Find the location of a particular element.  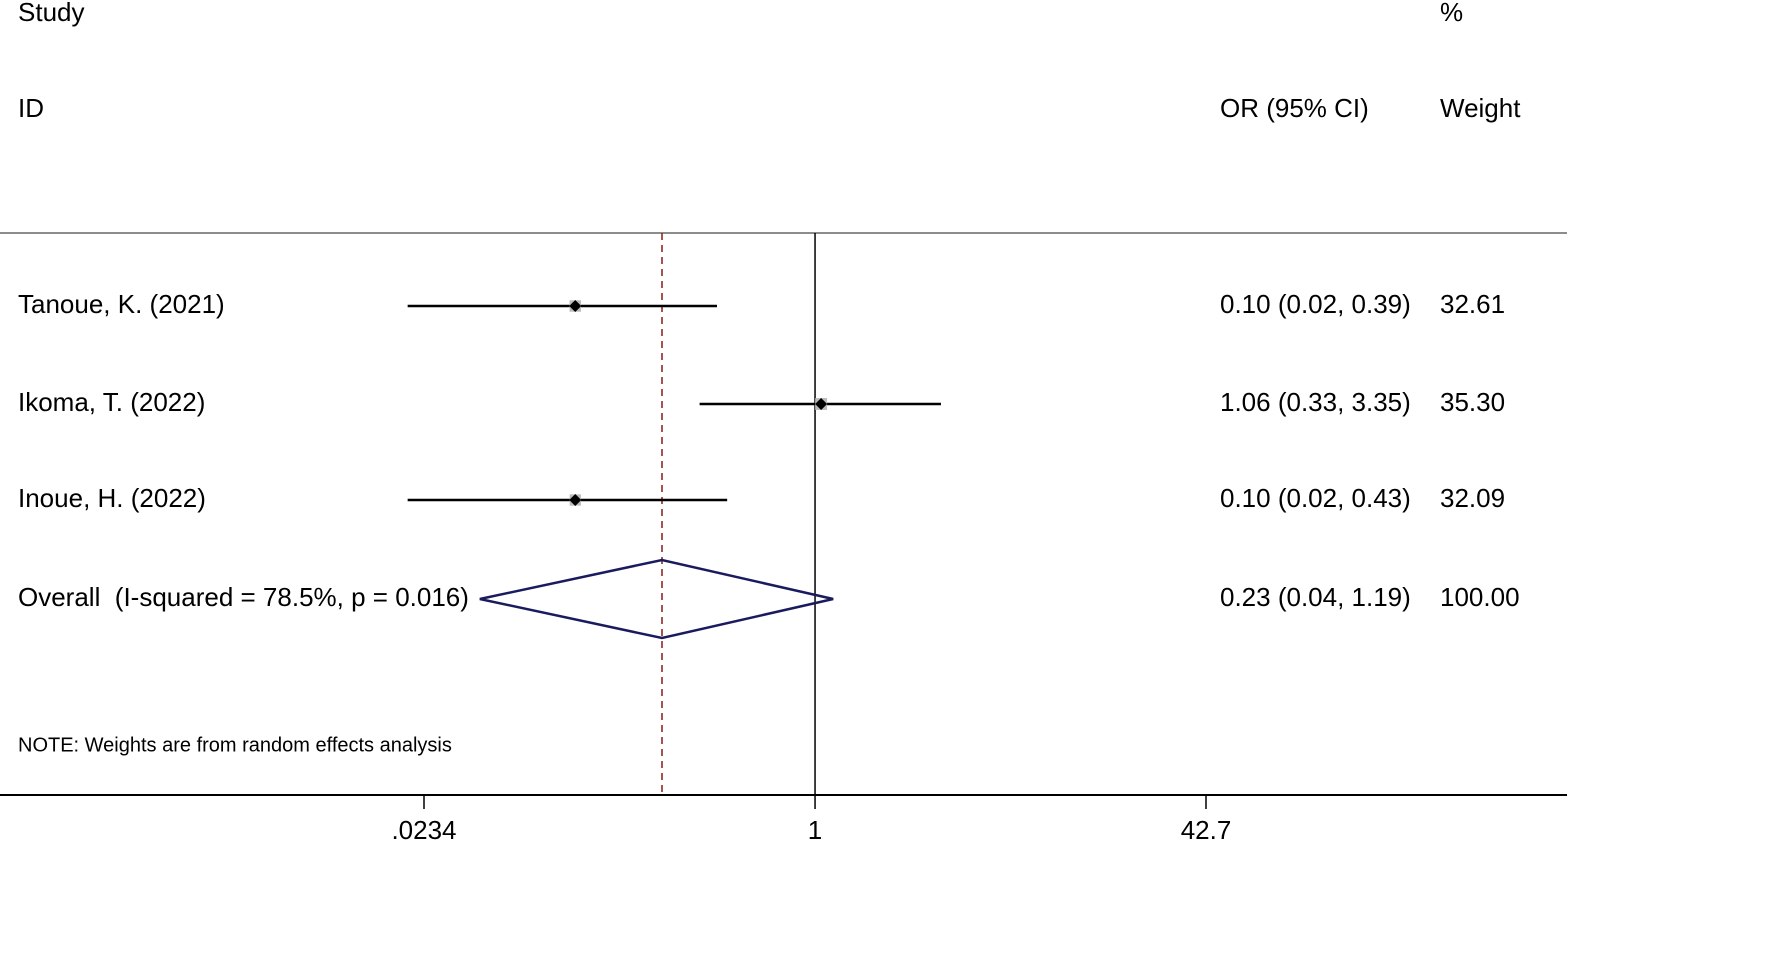

study-label: Inoue, H. (2022) is located at coordinates (112, 498).